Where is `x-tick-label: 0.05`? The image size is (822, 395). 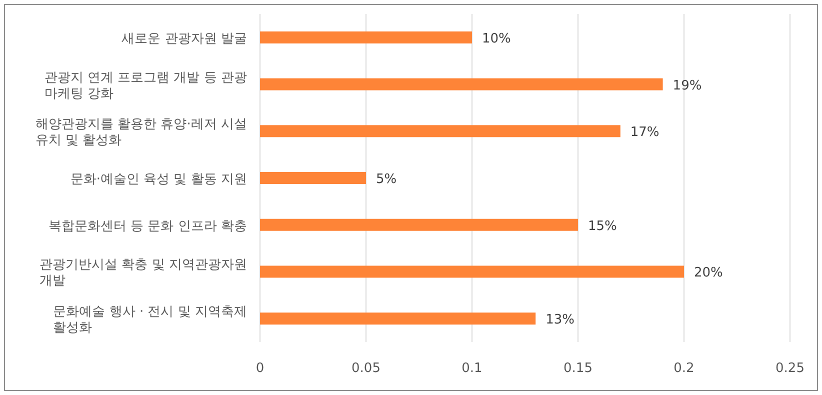 x-tick-label: 0.05 is located at coordinates (366, 368).